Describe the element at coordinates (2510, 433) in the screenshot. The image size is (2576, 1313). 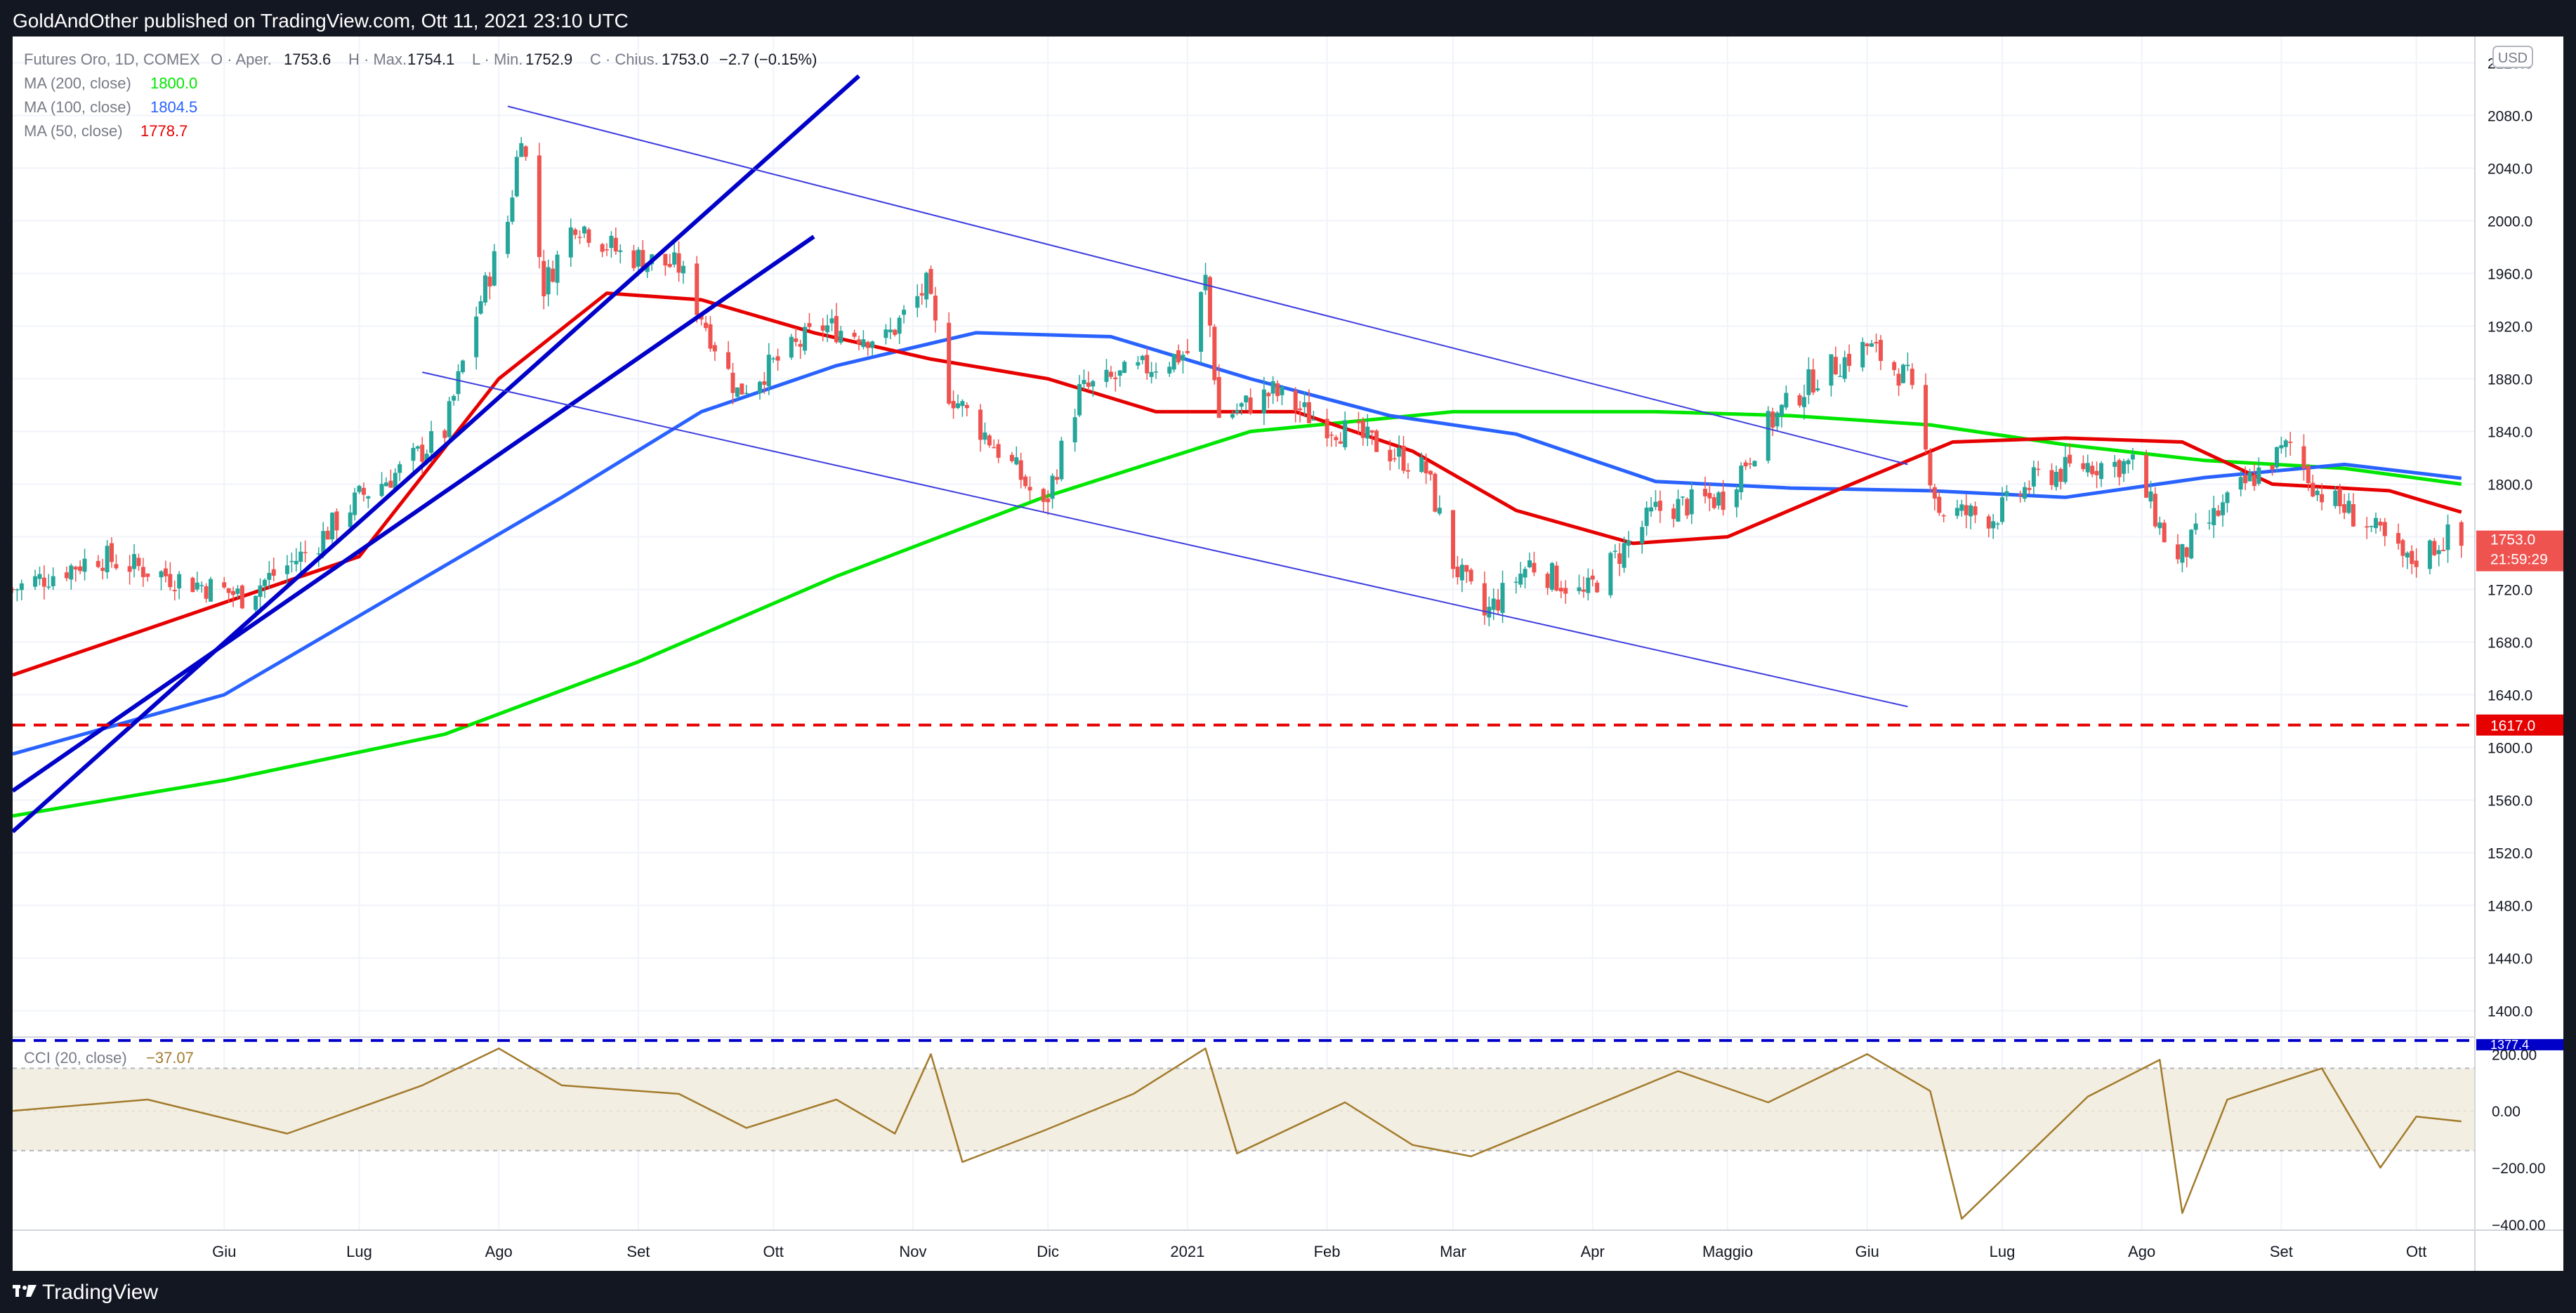
I see `price-tick: 1840.0` at that location.